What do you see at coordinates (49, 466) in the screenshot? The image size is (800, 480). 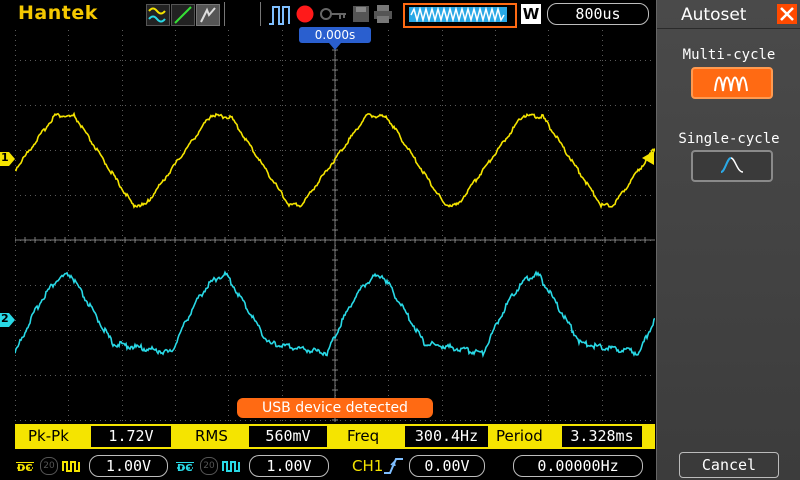 I see `ch1-bandwidth-limit-icon: 20` at bounding box center [49, 466].